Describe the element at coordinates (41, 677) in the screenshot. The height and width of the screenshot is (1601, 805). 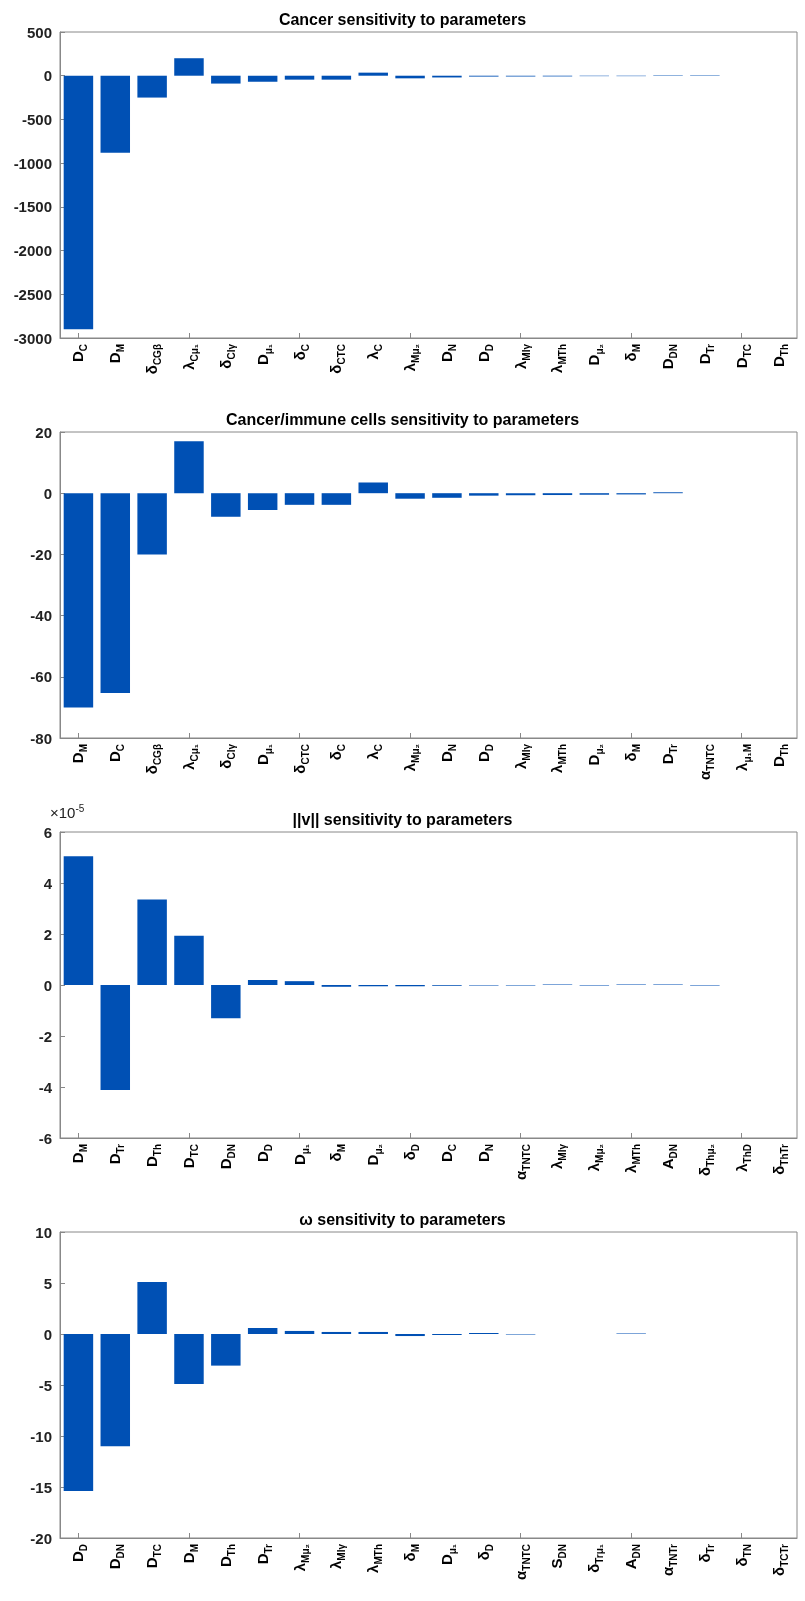
I see `y-tick-label: -60` at that location.